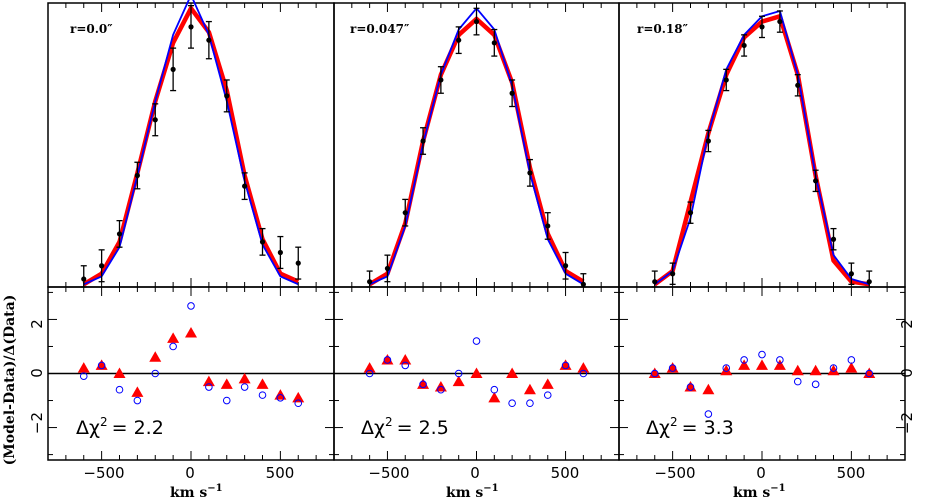 The height and width of the screenshot is (500, 926). What do you see at coordinates (565, 473) in the screenshot?
I see `xtick-label-p2-500: 500` at bounding box center [565, 473].